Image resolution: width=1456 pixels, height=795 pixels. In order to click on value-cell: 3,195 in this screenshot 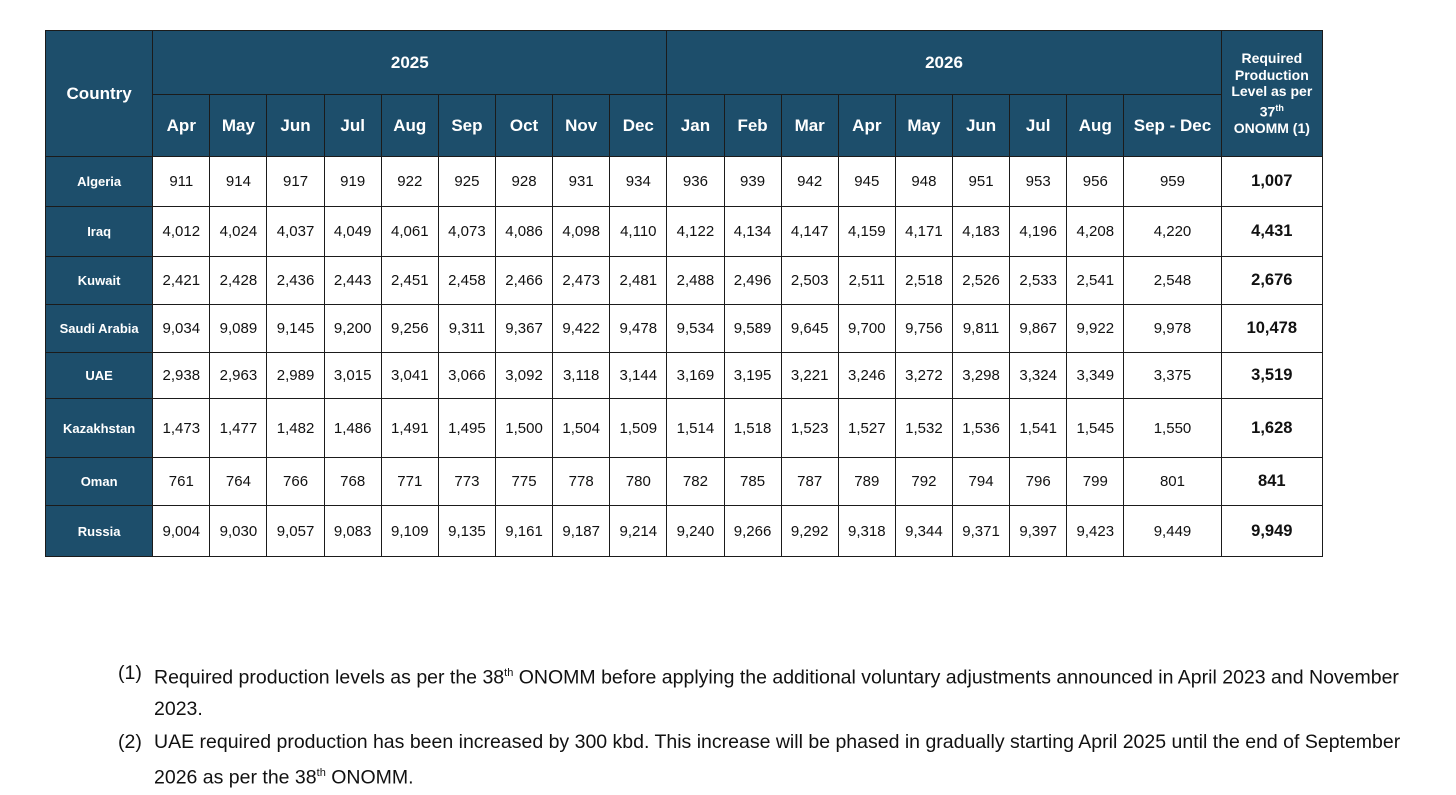, I will do `click(752, 375)`.